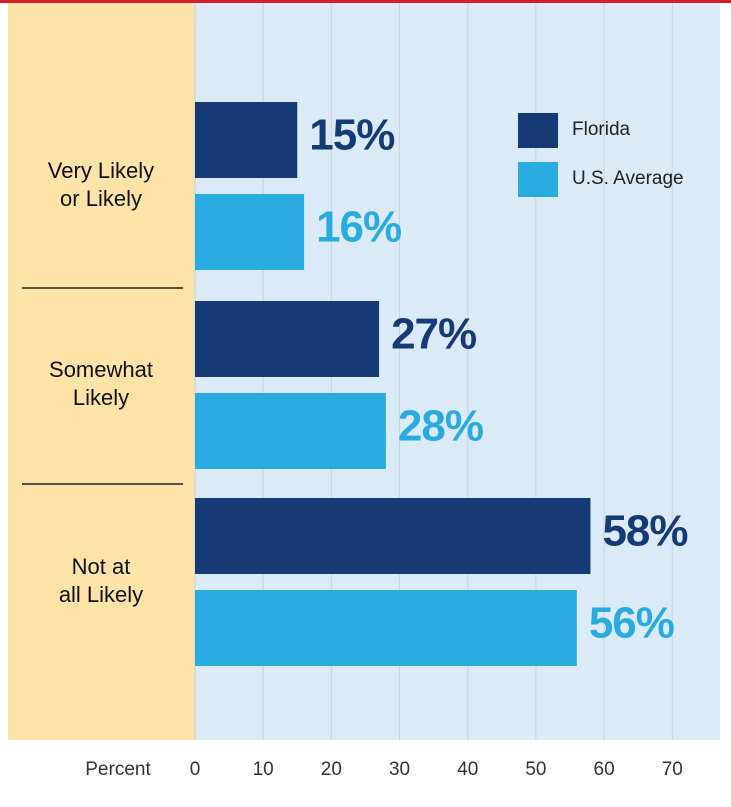 This screenshot has height=807, width=731. Describe the element at coordinates (672, 769) in the screenshot. I see `x-tick-label: 70` at that location.